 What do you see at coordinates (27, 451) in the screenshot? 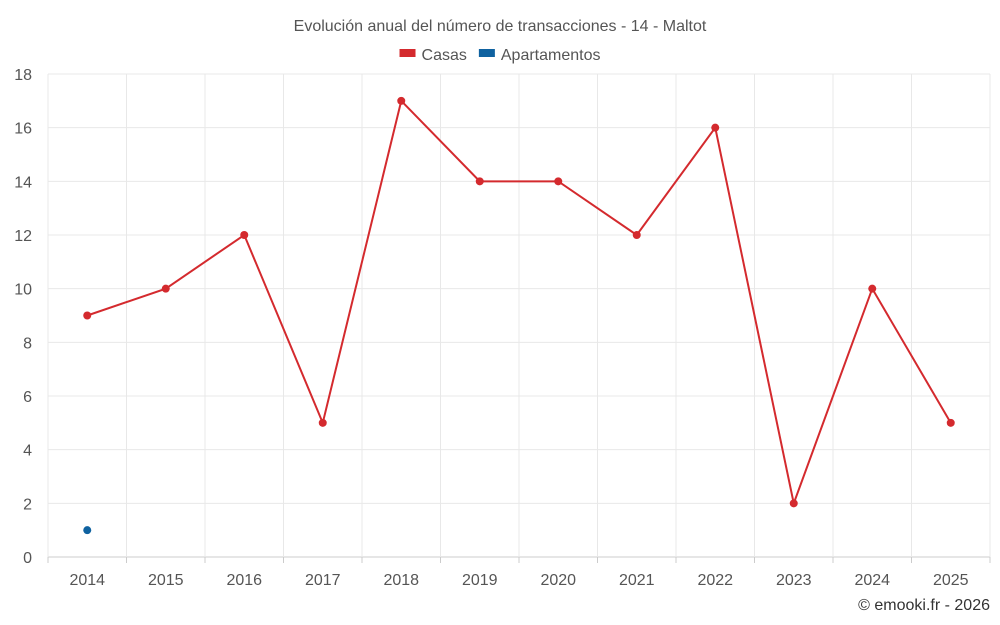
I see `y-tick-label: 4` at bounding box center [27, 451].